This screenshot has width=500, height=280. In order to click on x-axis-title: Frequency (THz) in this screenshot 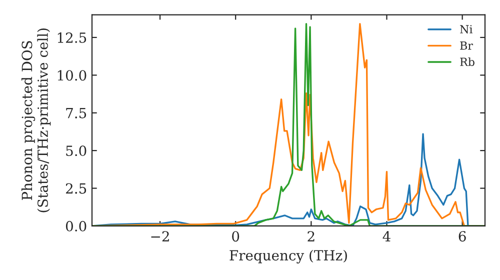, I will do `click(288, 257)`.